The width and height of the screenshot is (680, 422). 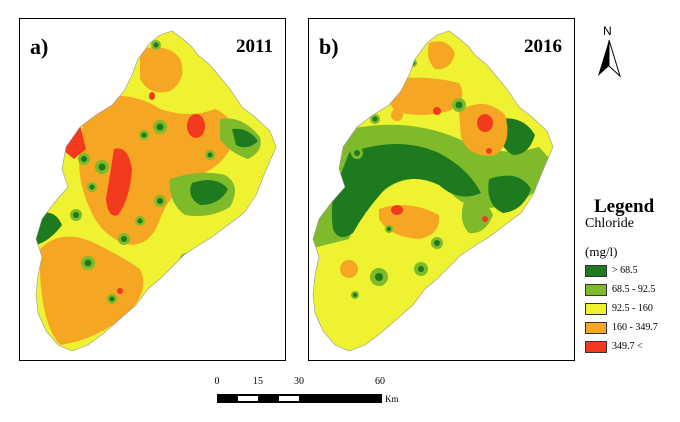 What do you see at coordinates (610, 58) in the screenshot?
I see `north-arrow-icon` at bounding box center [610, 58].